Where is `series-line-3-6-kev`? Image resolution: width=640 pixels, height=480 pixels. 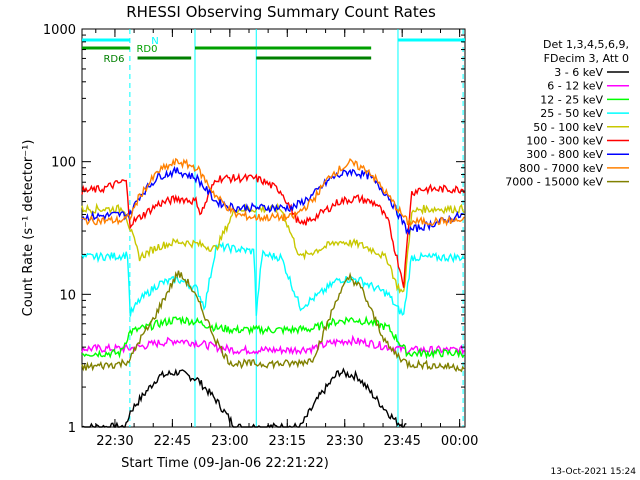
series-line-3-6-kev is located at coordinates (244, 398).